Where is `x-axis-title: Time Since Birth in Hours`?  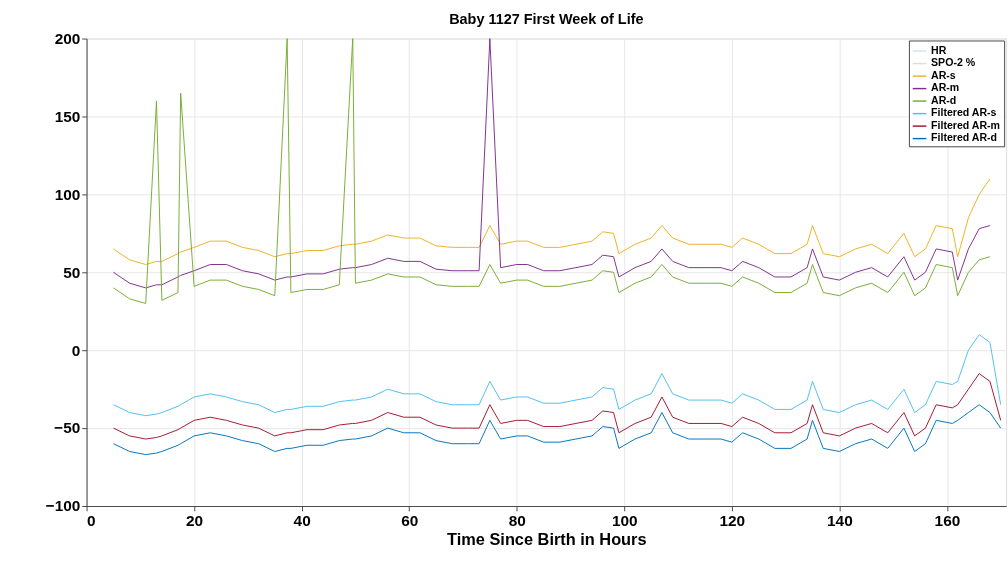 x-axis-title: Time Since Birth in Hours is located at coordinates (547, 538).